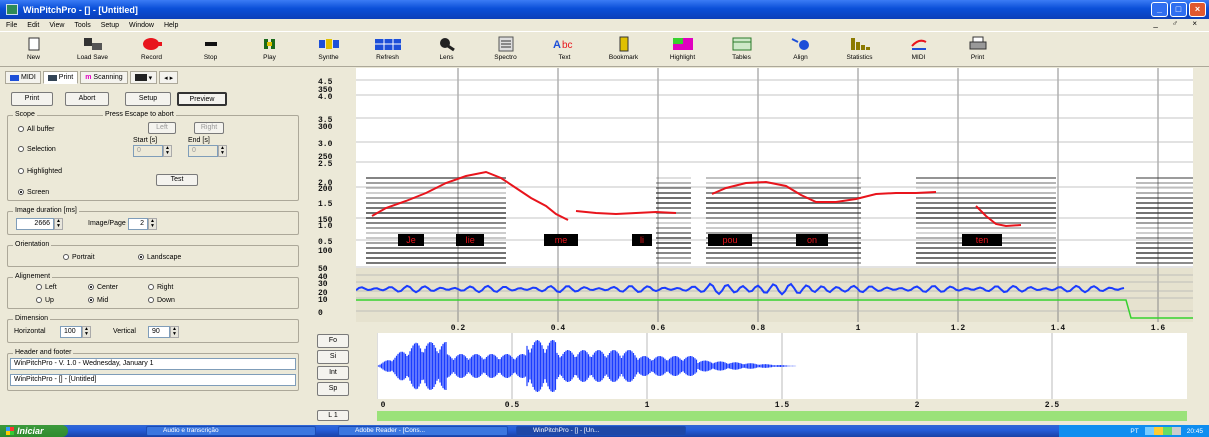  I want to click on pitch-curve, so click(626, 213).